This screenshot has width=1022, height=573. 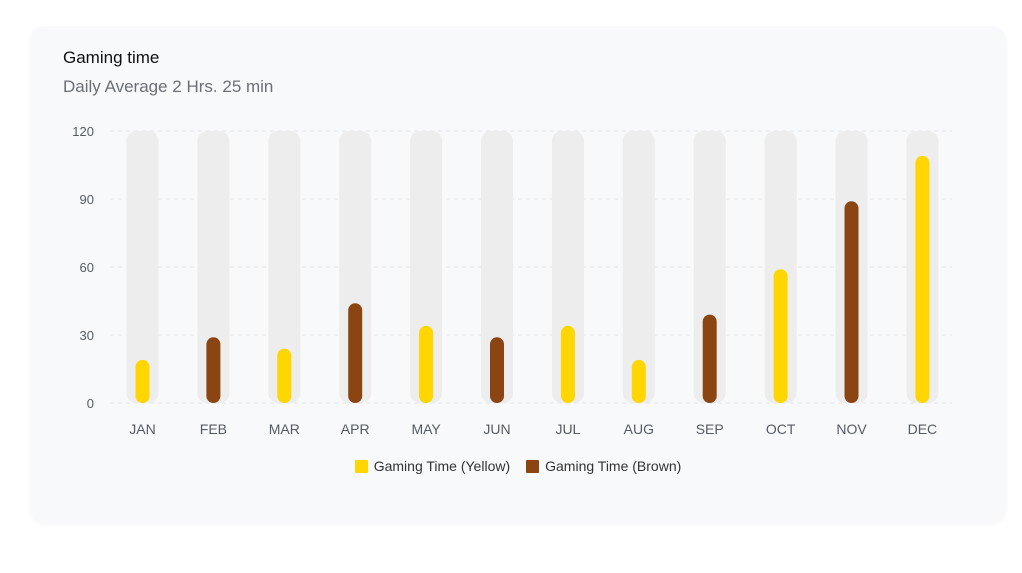 What do you see at coordinates (781, 429) in the screenshot?
I see `x-tick-label: OCT` at bounding box center [781, 429].